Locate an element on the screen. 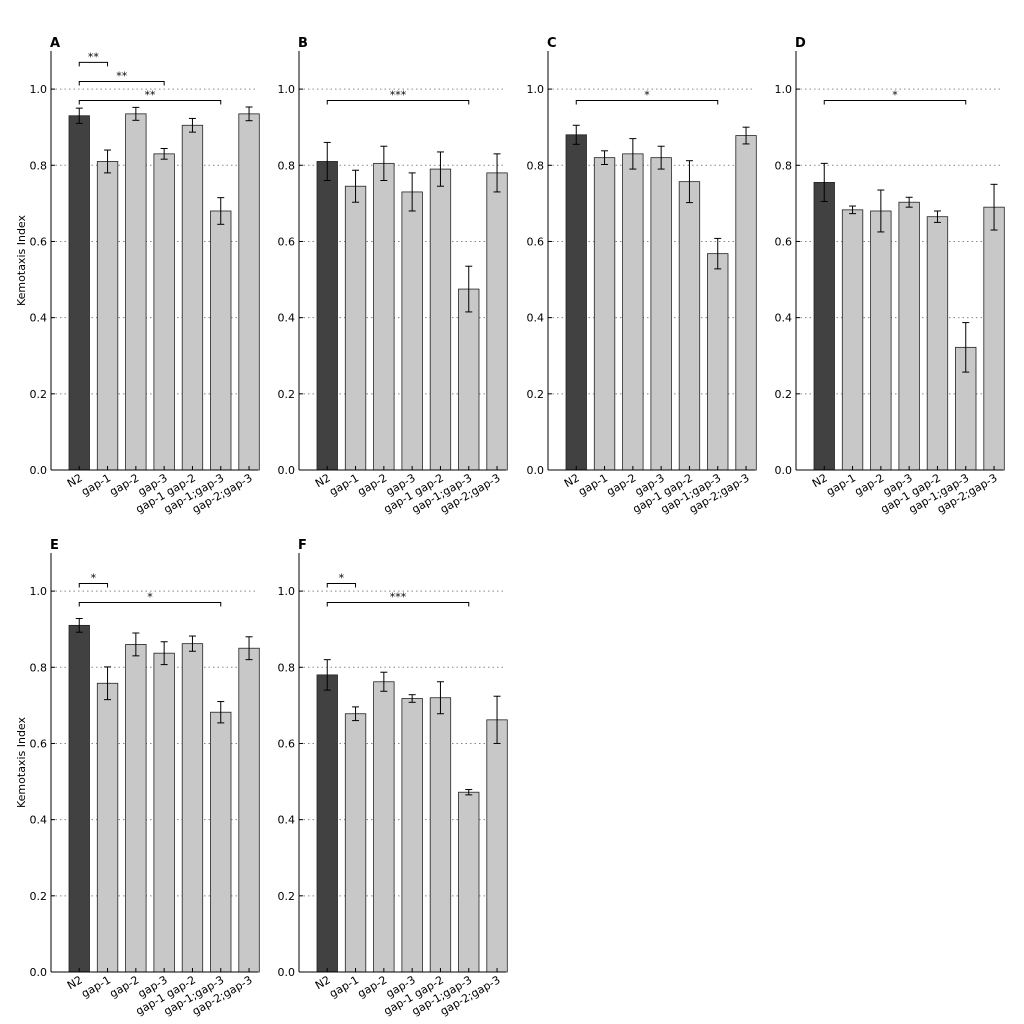 The height and width of the screenshot is (1024, 1024). panel-letter: B is located at coordinates (303, 43).